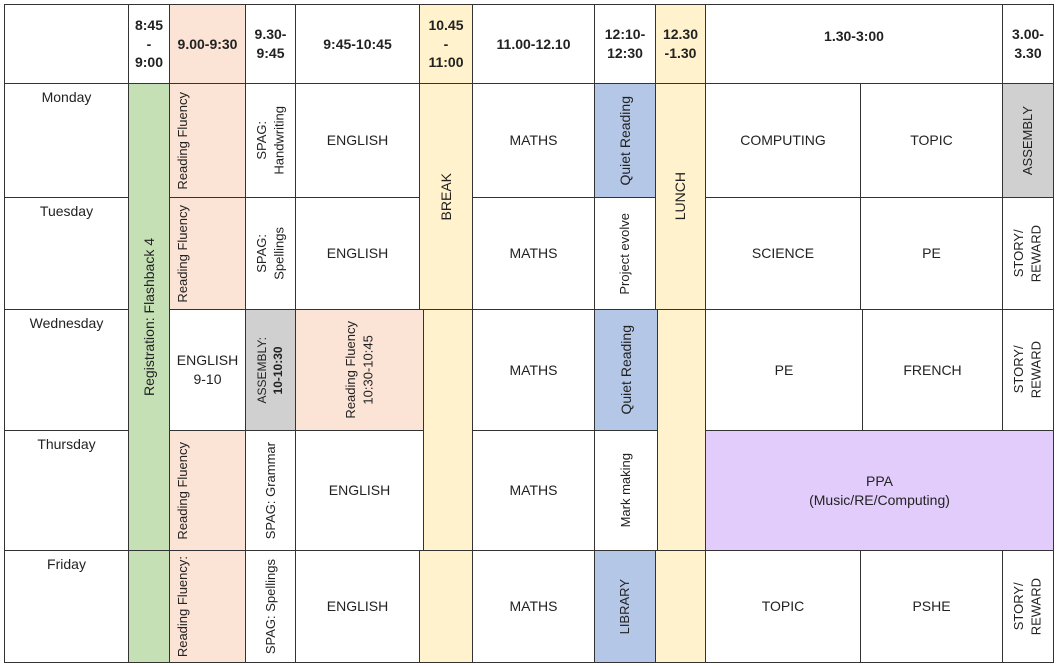 The width and height of the screenshot is (1058, 667). What do you see at coordinates (680, 606) in the screenshot?
I see `lunch-friday` at bounding box center [680, 606].